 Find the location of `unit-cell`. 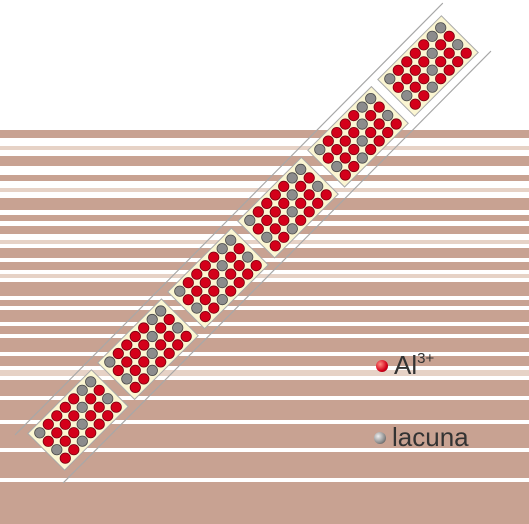

unit-cell is located at coordinates (428, 66).